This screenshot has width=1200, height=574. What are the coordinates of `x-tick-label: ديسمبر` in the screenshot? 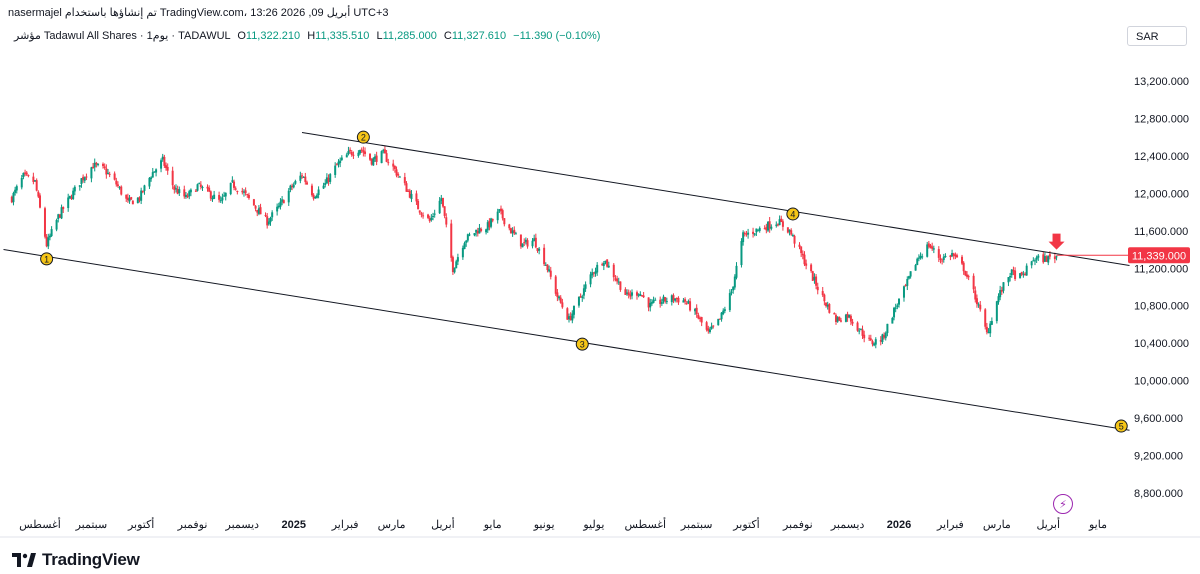 It's located at (242, 525).